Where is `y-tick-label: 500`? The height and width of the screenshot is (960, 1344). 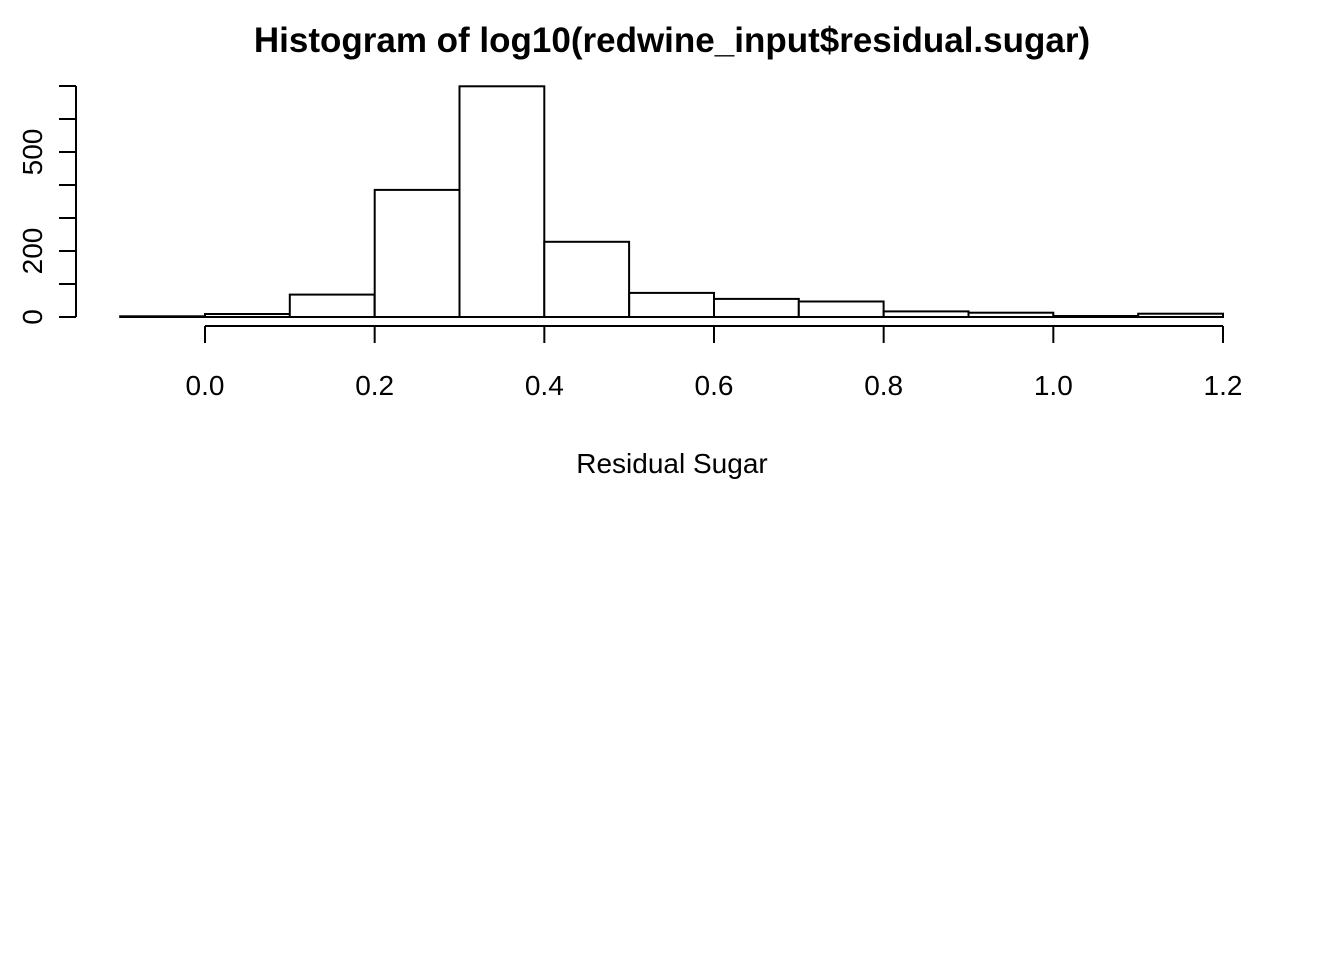 y-tick-label: 500 is located at coordinates (32, 152).